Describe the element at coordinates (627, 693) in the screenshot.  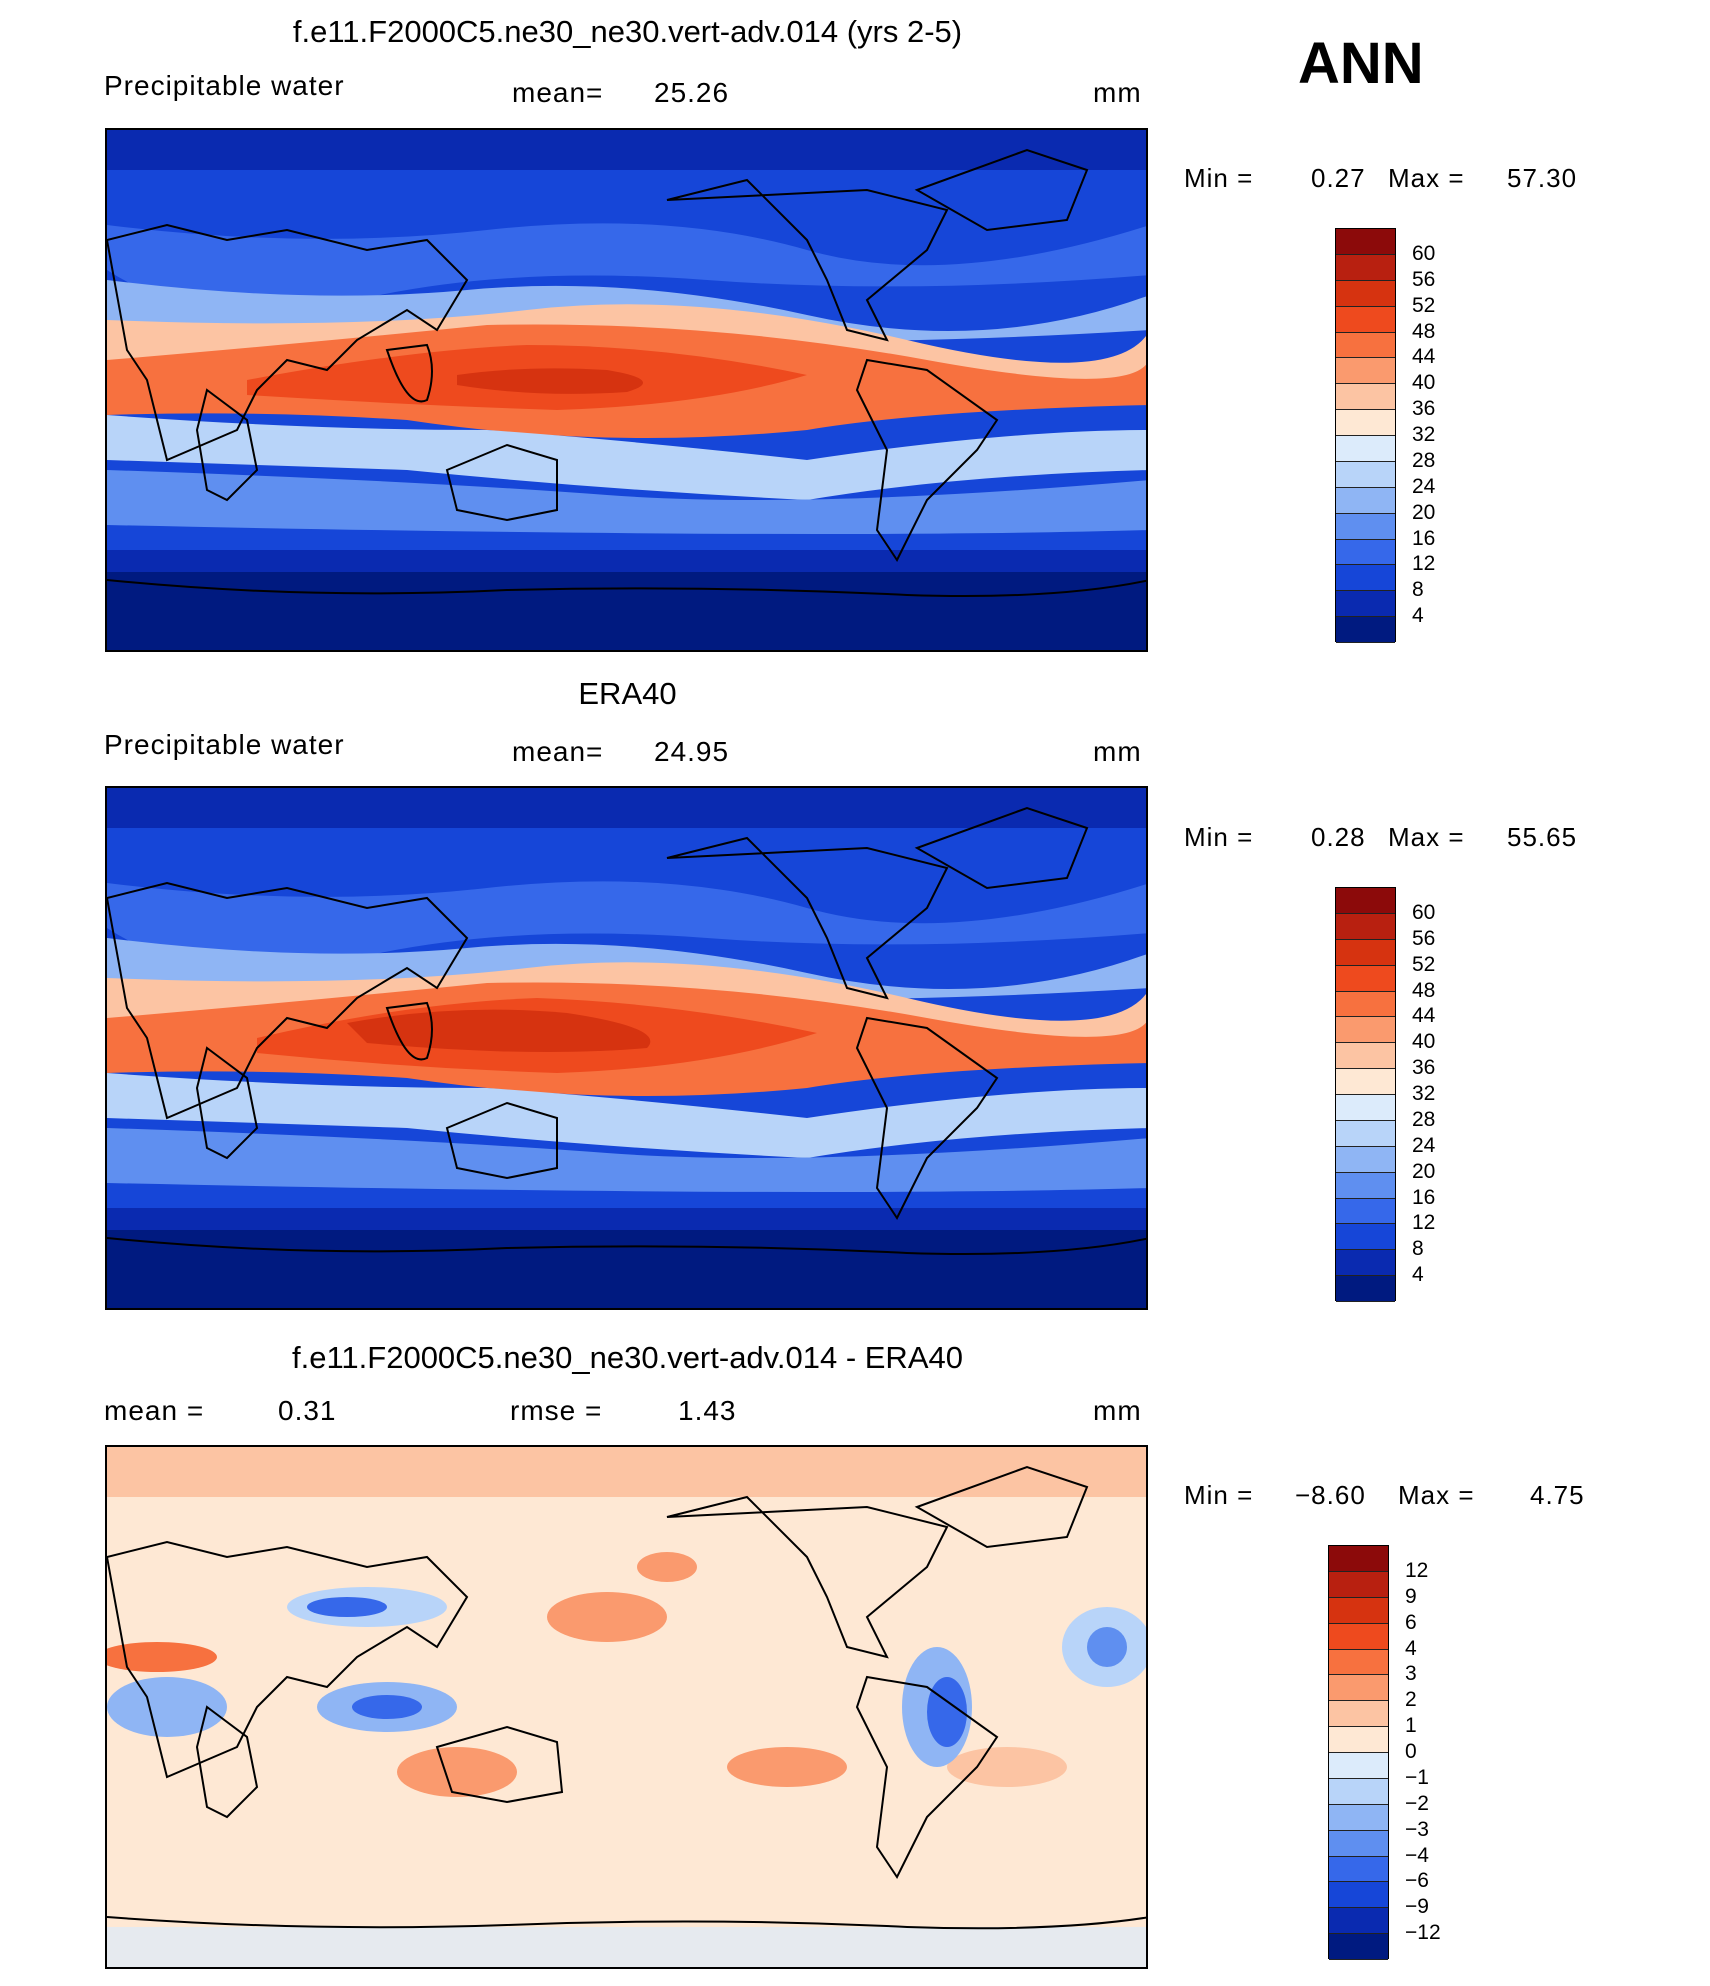
I see `panel2-title: ERA40` at that location.